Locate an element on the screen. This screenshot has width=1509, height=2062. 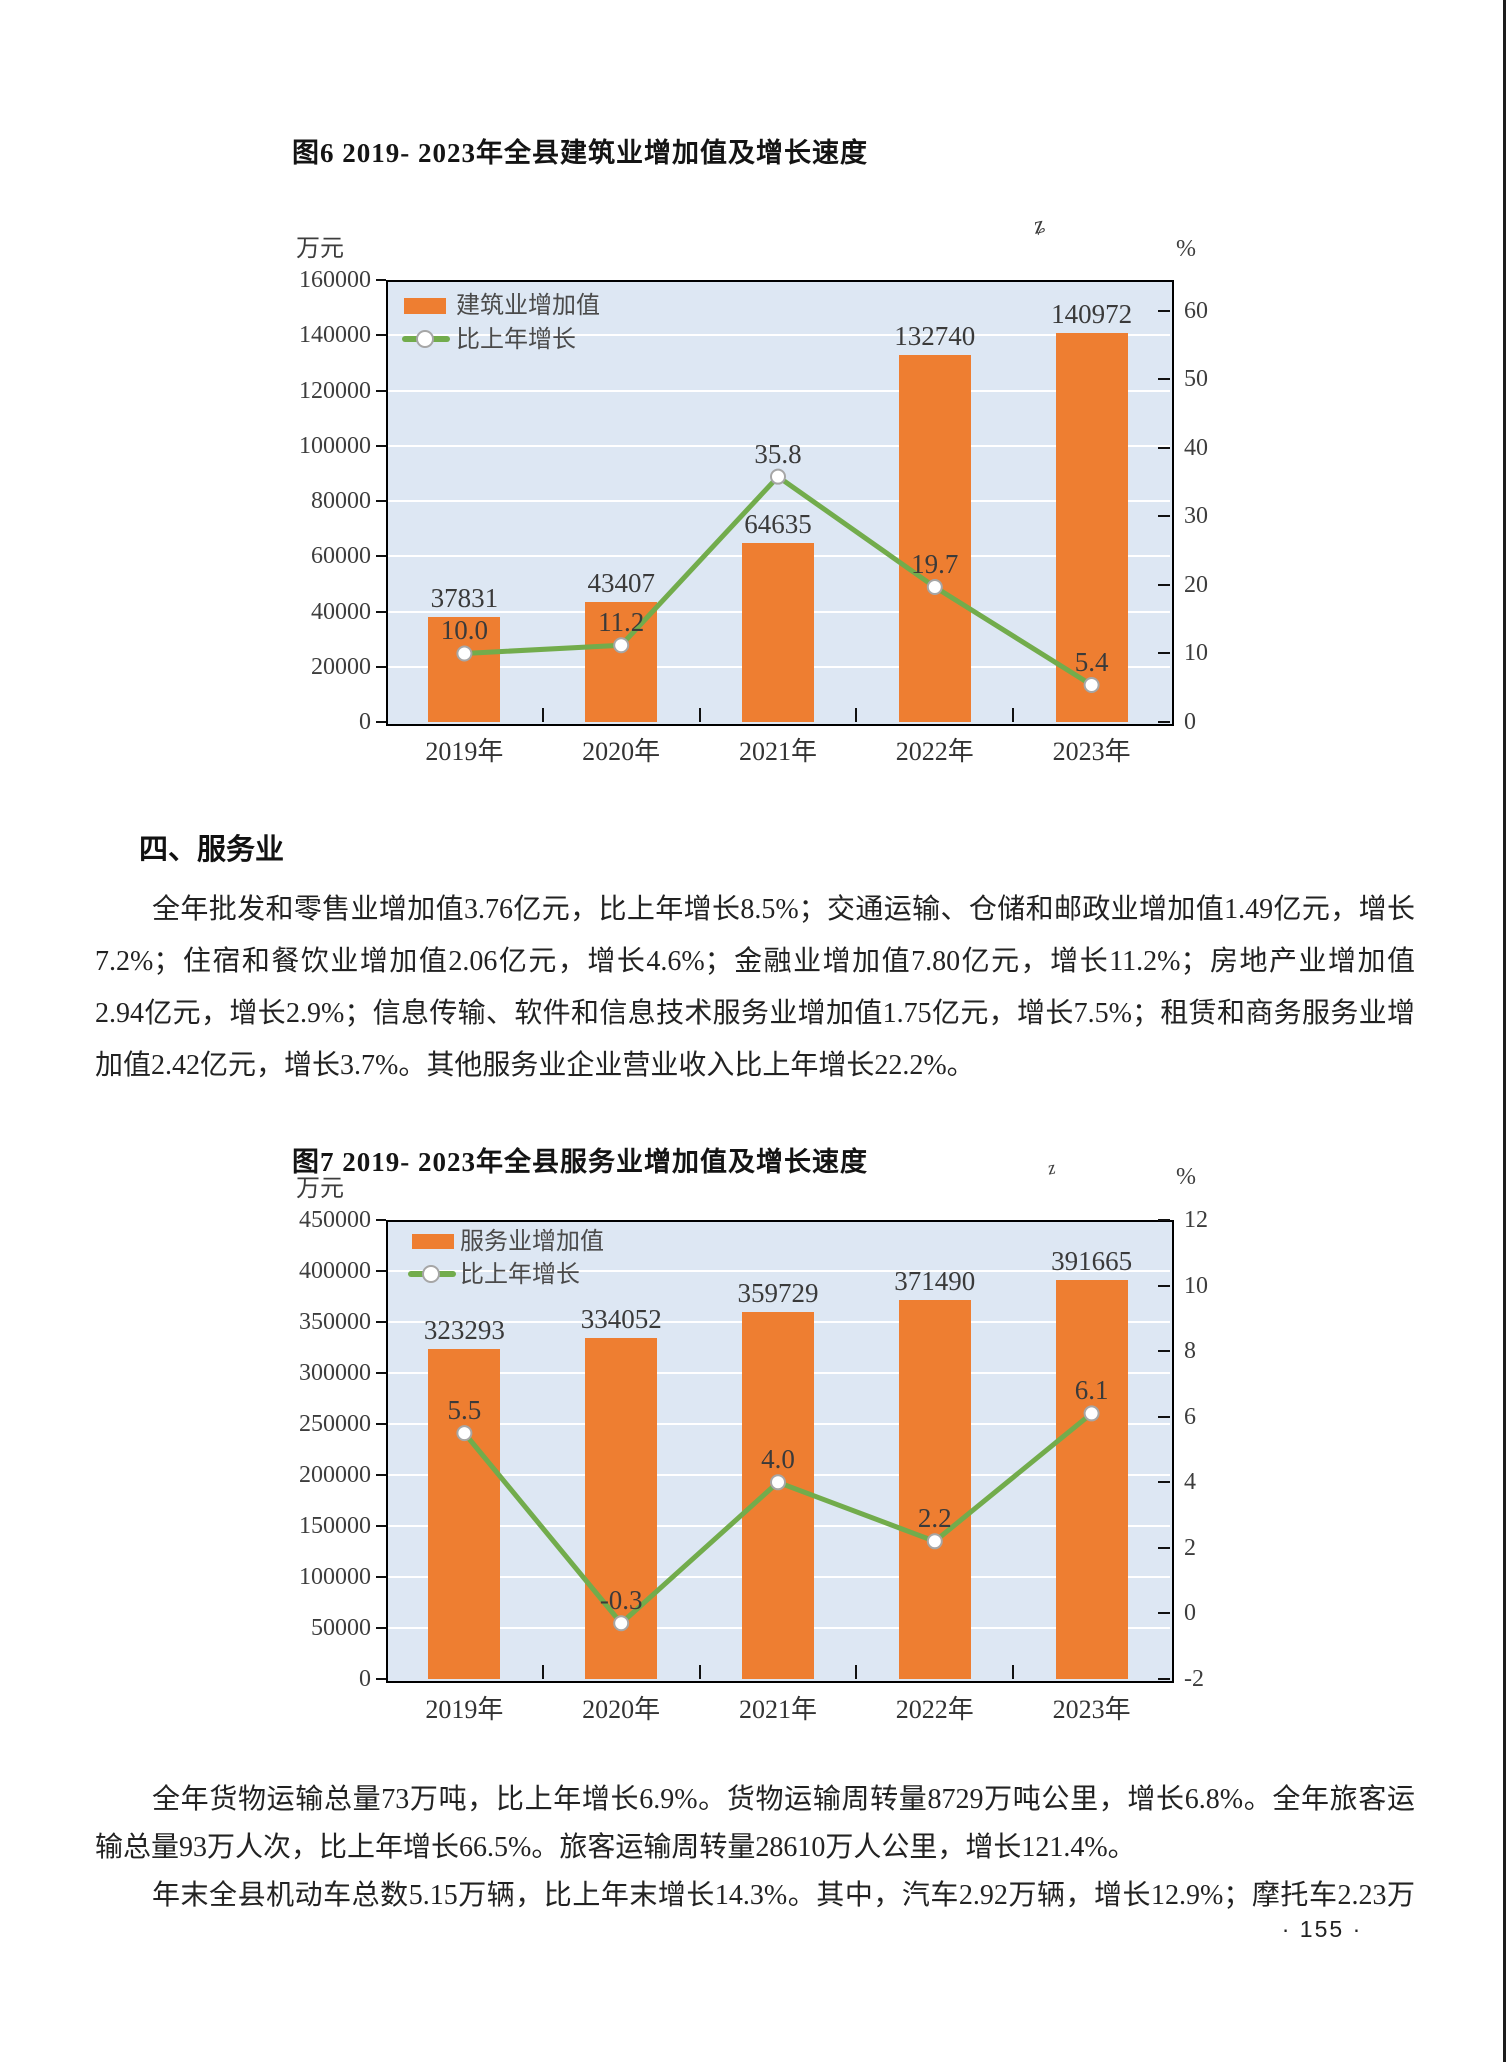
growth-line-layer is located at coordinates (778, 1518).